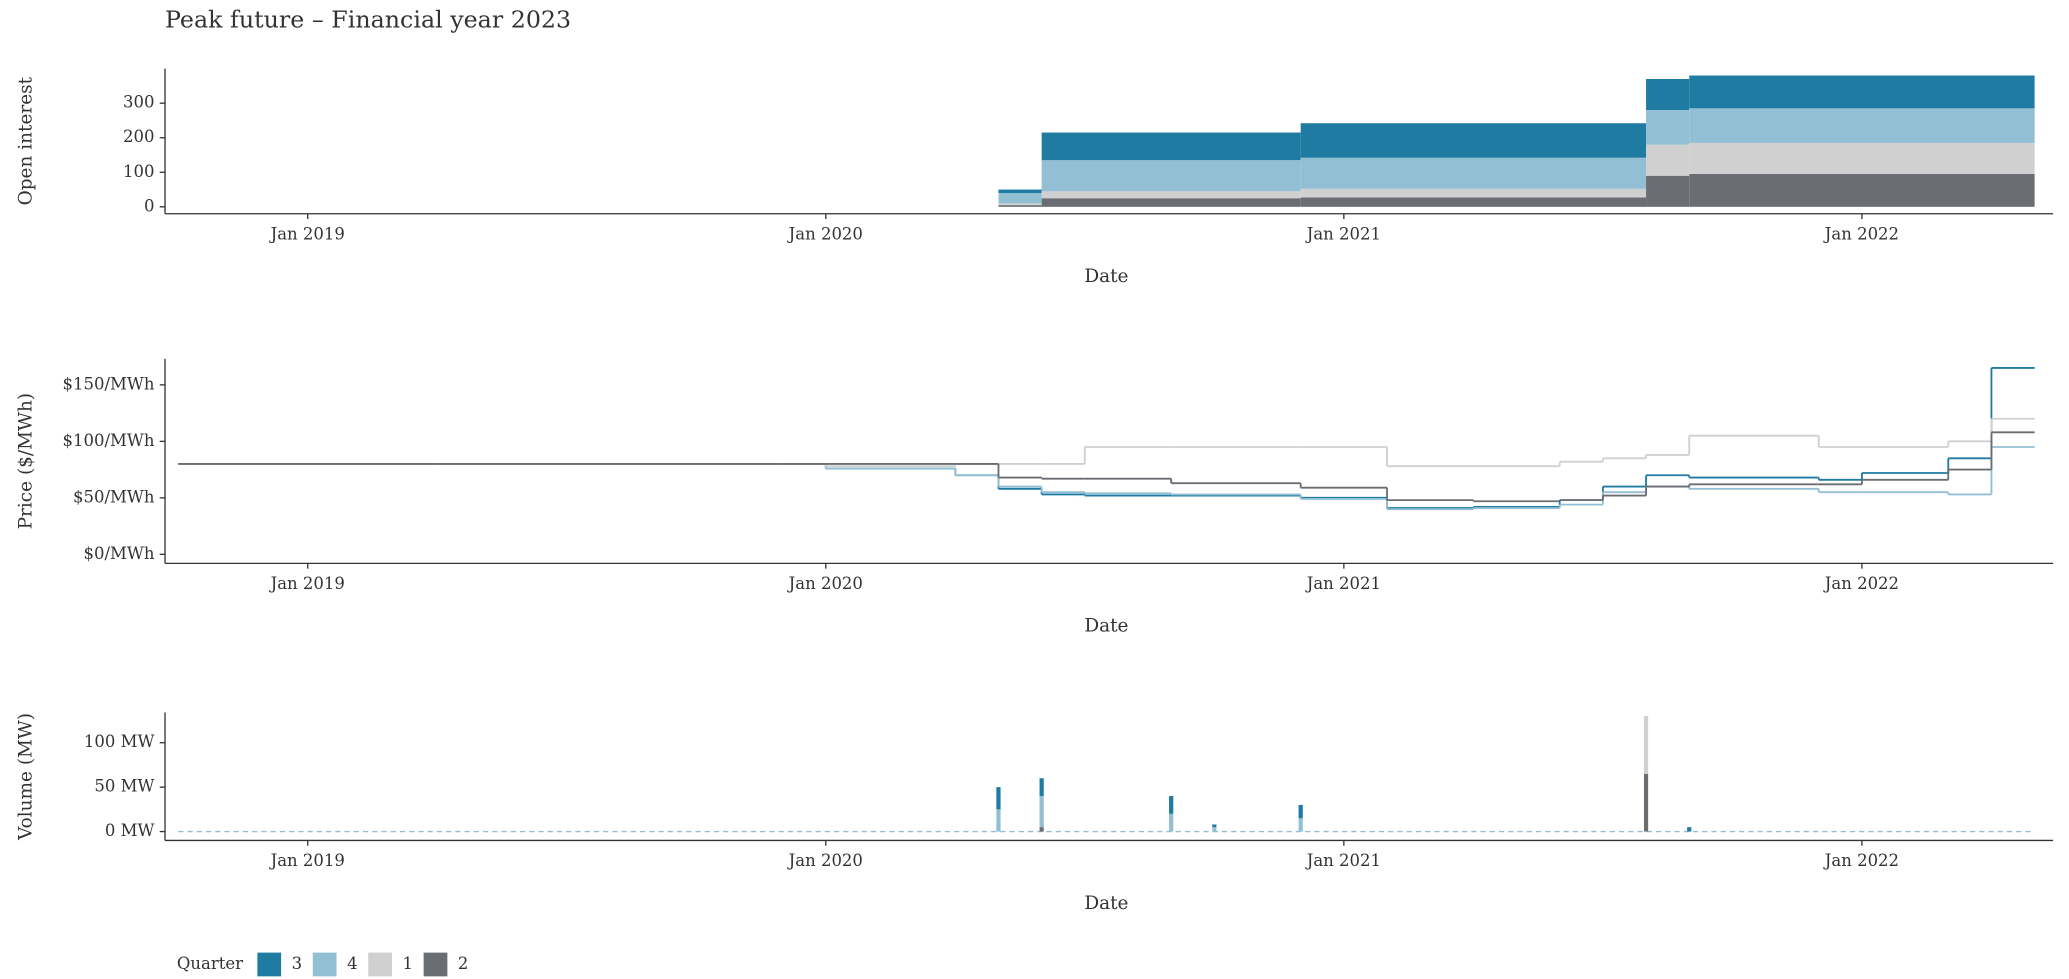 The image size is (2069, 979). Describe the element at coordinates (210, 963) in the screenshot. I see `legend-title: Quarter` at that location.